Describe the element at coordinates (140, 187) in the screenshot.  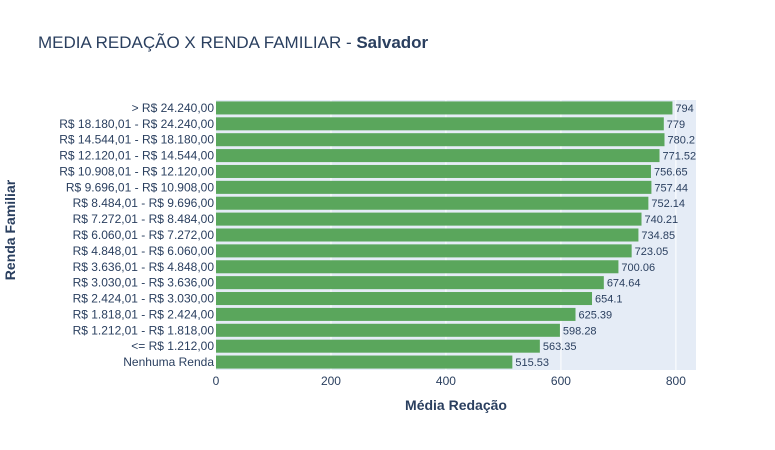
I see `y-tick-label: R$ 9.696,01 - R$ 10.908,00` at that location.